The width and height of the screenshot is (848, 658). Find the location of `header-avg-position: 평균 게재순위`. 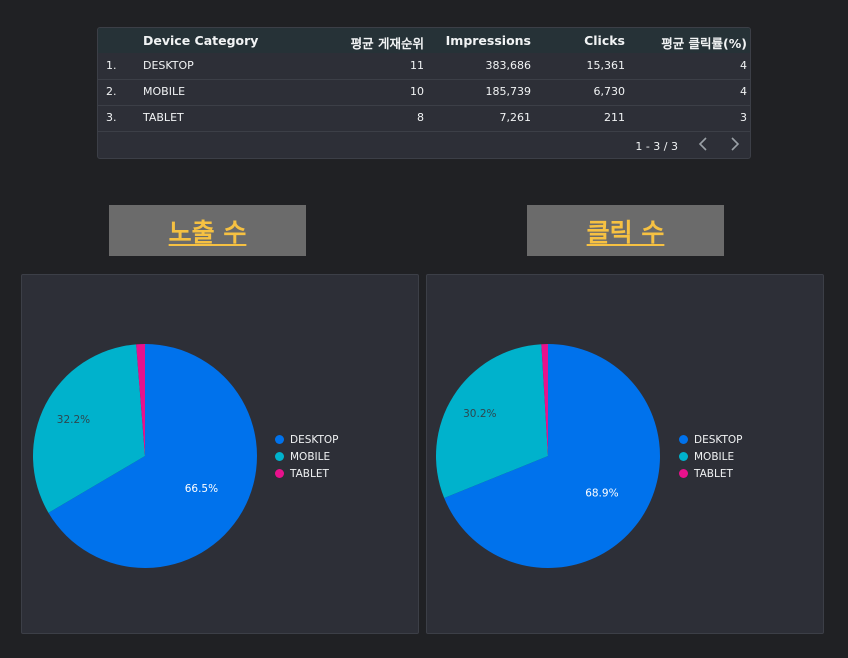

header-avg-position: 평균 게재순위 is located at coordinates (387, 43).